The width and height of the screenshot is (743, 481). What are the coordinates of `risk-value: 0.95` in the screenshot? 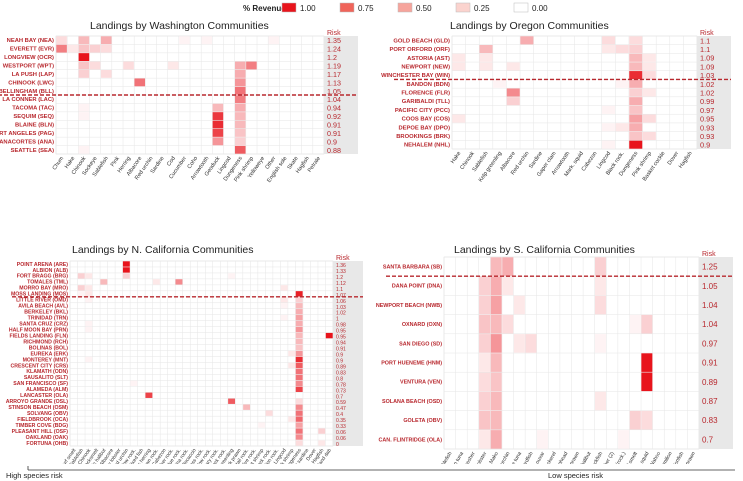 It's located at (341, 338).